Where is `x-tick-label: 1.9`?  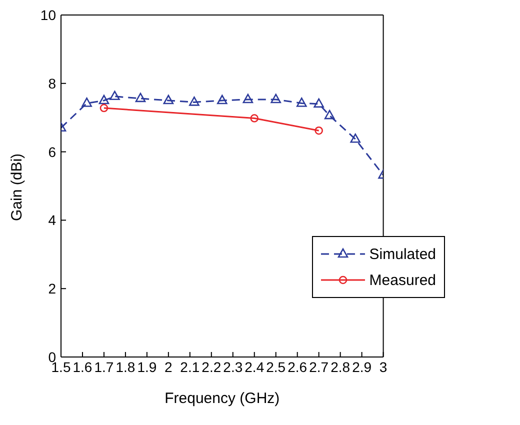 x-tick-label: 1.9 is located at coordinates (147, 366).